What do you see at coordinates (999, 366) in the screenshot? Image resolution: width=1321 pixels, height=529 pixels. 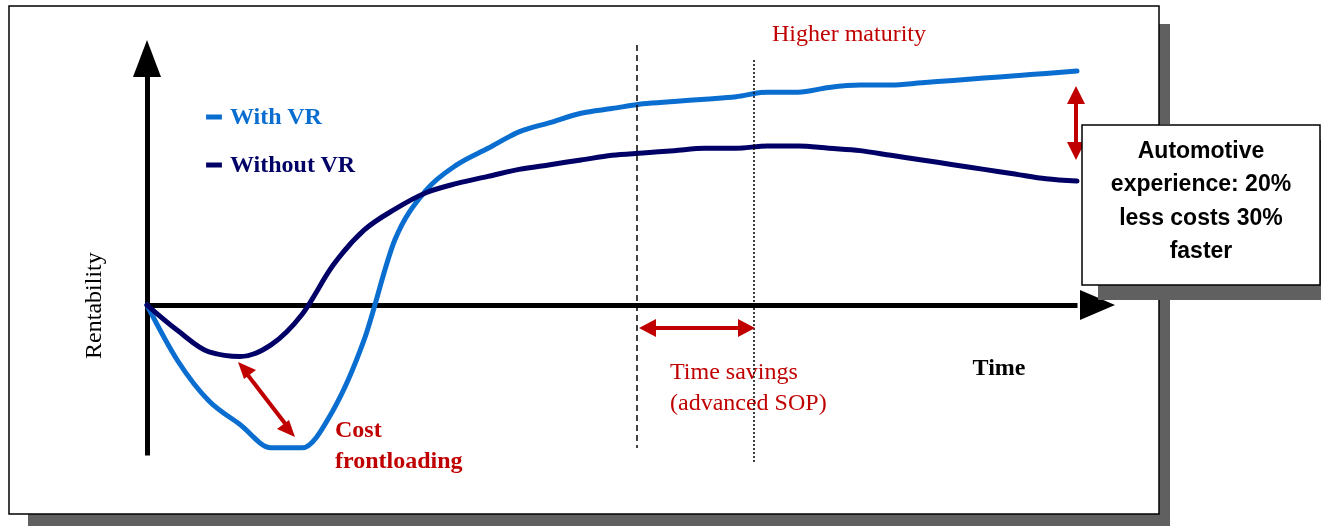 I see `x-axis-title: Time` at bounding box center [999, 366].